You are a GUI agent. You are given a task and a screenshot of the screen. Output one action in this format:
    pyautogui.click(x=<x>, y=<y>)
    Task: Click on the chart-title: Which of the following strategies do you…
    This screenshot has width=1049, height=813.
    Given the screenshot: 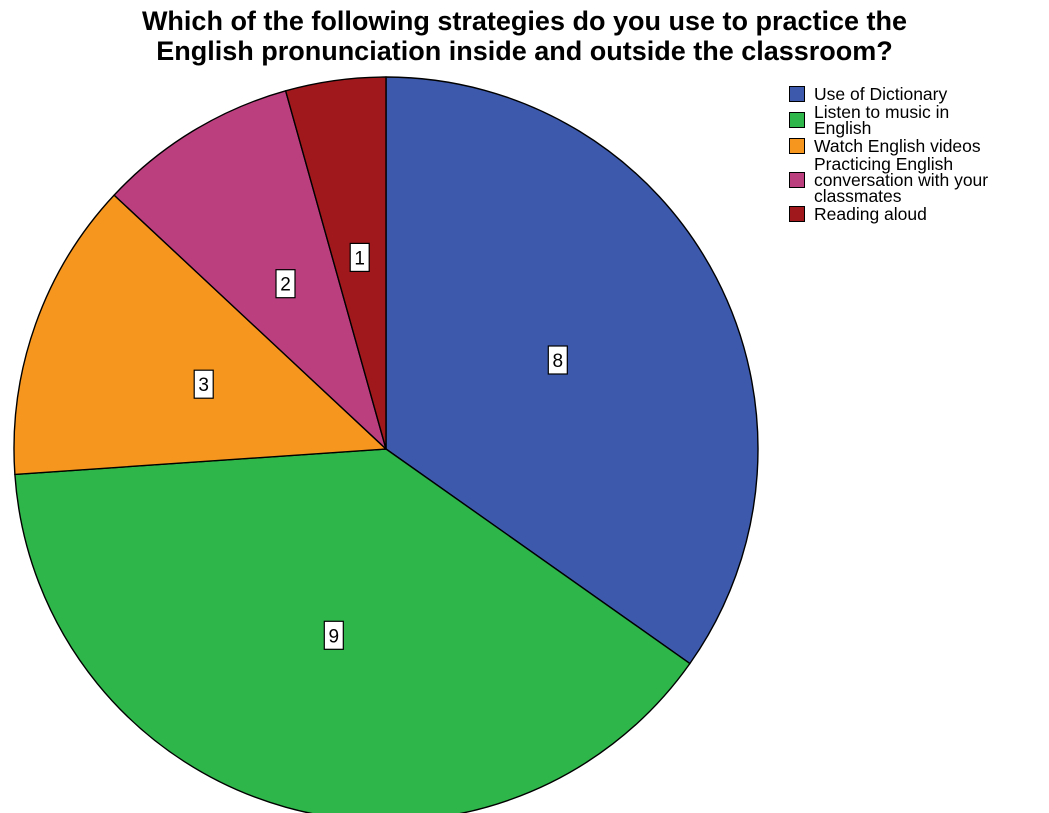 What is the action you would take?
    pyautogui.click(x=524, y=36)
    